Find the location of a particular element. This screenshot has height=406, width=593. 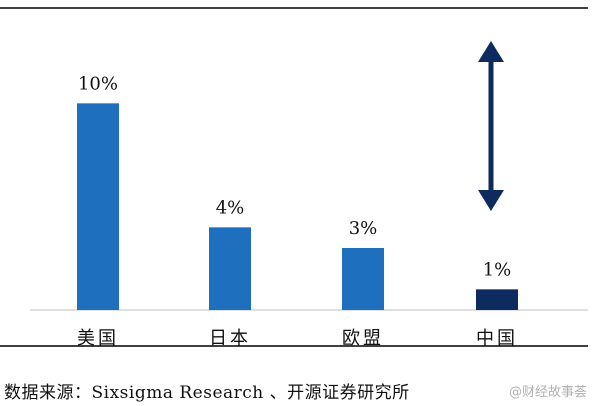

double-arrow-annotation is located at coordinates (491, 126).